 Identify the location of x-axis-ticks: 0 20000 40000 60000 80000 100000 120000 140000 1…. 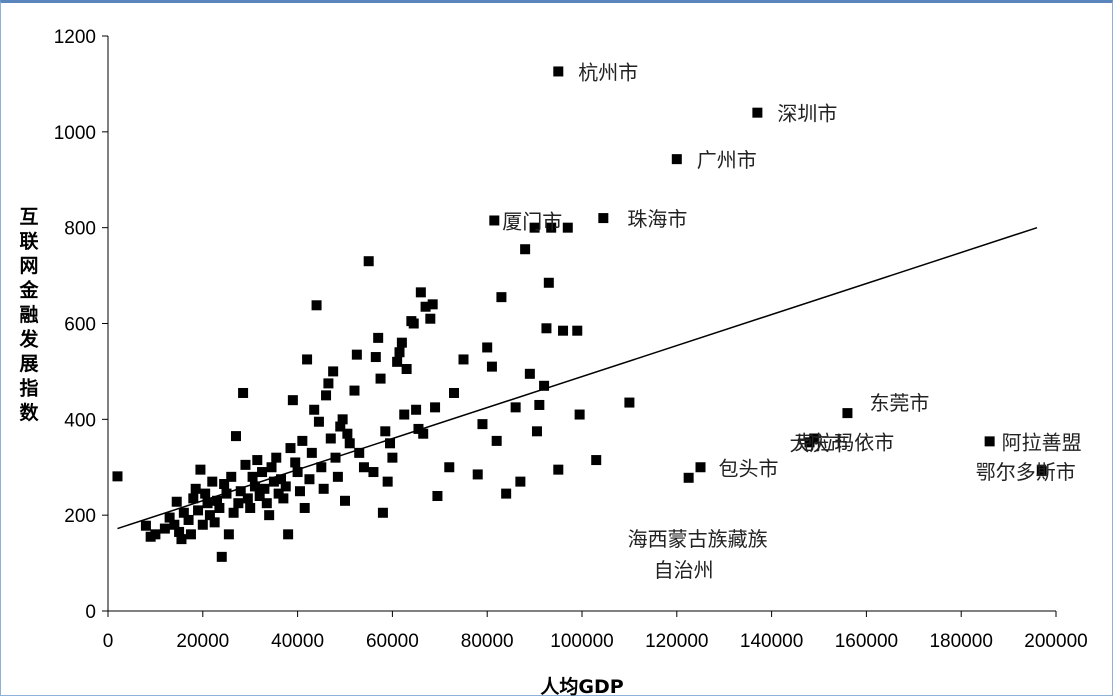
(595, 631).